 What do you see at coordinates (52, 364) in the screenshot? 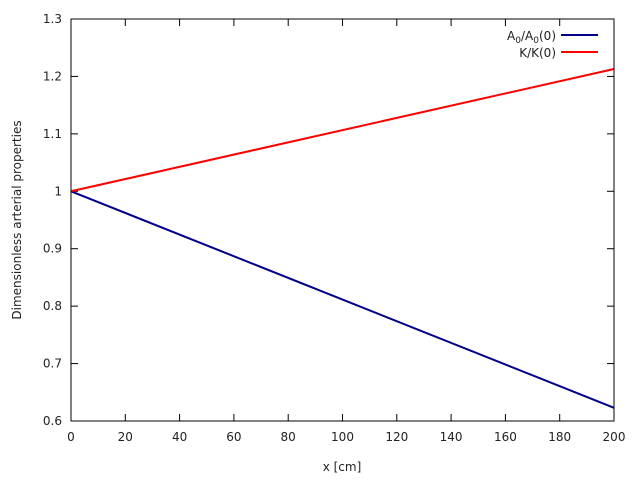
I see `y-tick-label: 0.7` at bounding box center [52, 364].